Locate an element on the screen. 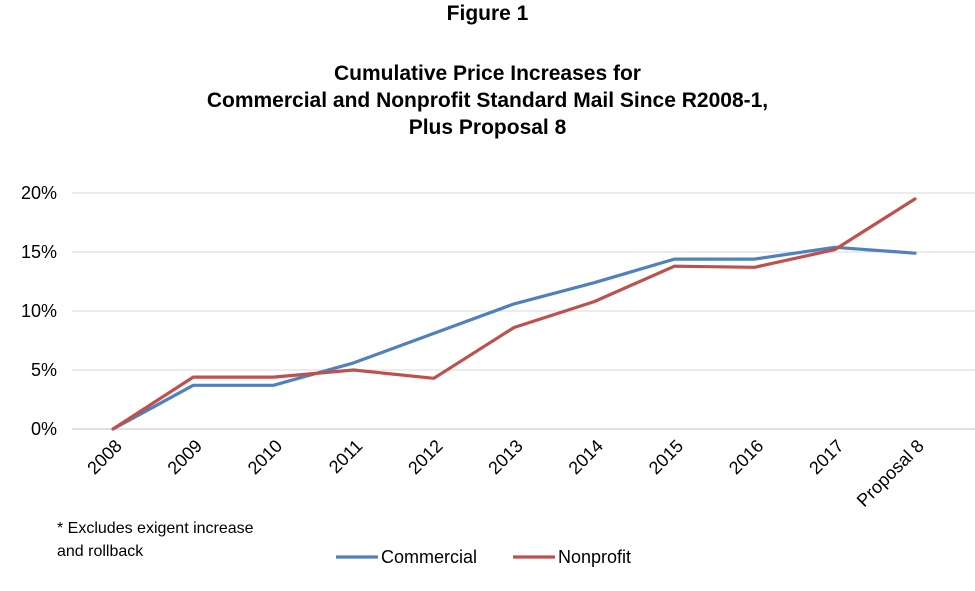 The width and height of the screenshot is (975, 591). y-tick-label: 20% is located at coordinates (39, 193).